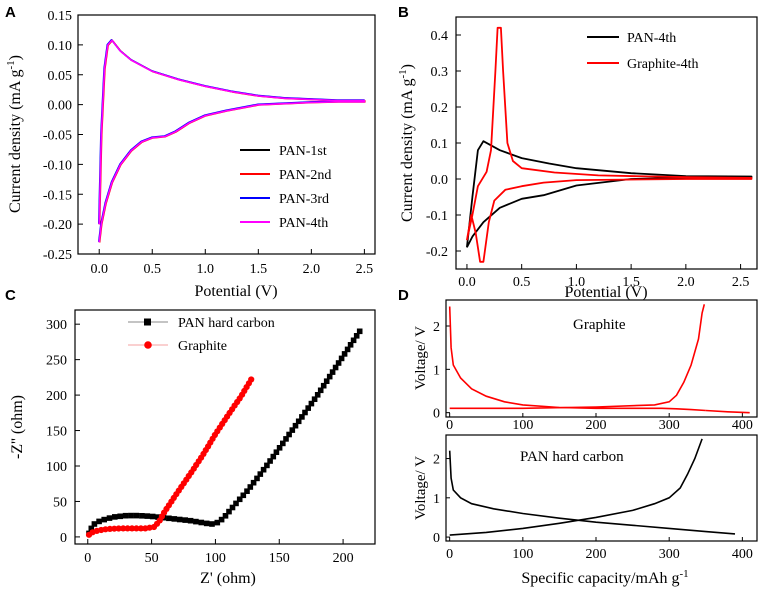 The width and height of the screenshot is (765, 590). Describe the element at coordinates (522, 554) in the screenshot. I see `x-axis-d-bottom-tick-label: 100` at that location.